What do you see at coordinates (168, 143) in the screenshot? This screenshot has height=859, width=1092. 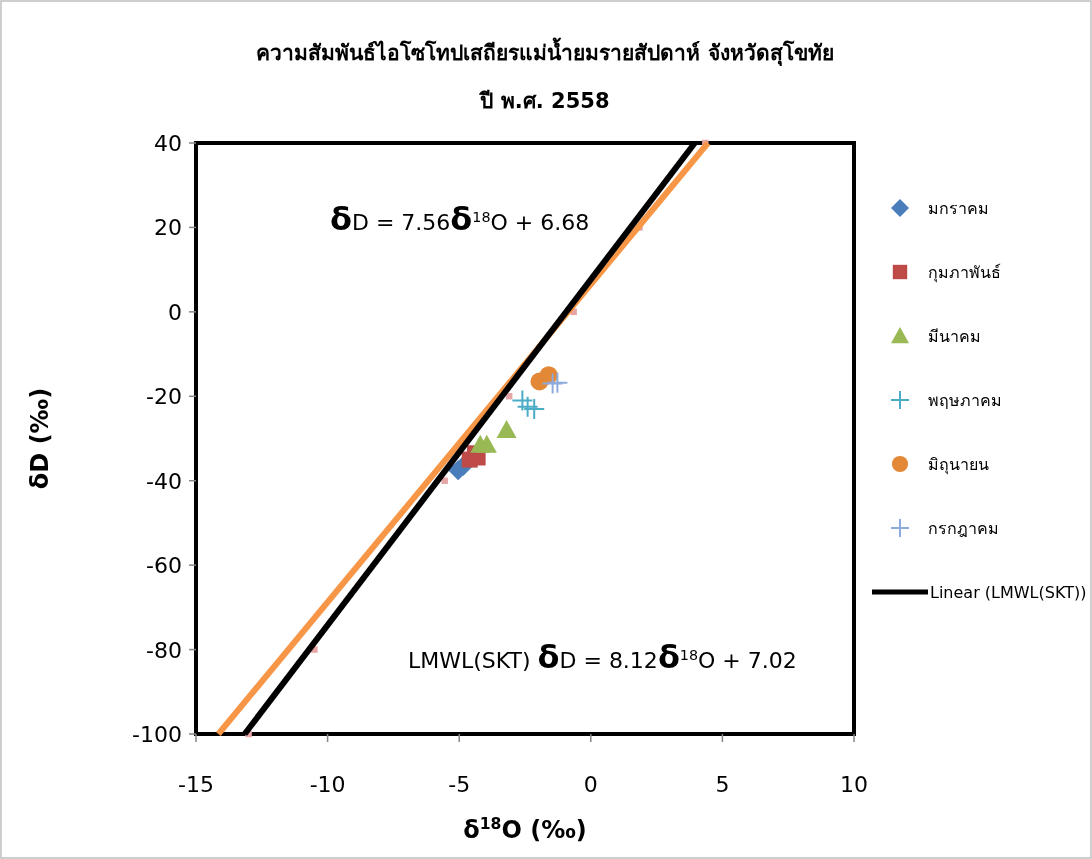 I see `y-tick-label: 40` at bounding box center [168, 143].